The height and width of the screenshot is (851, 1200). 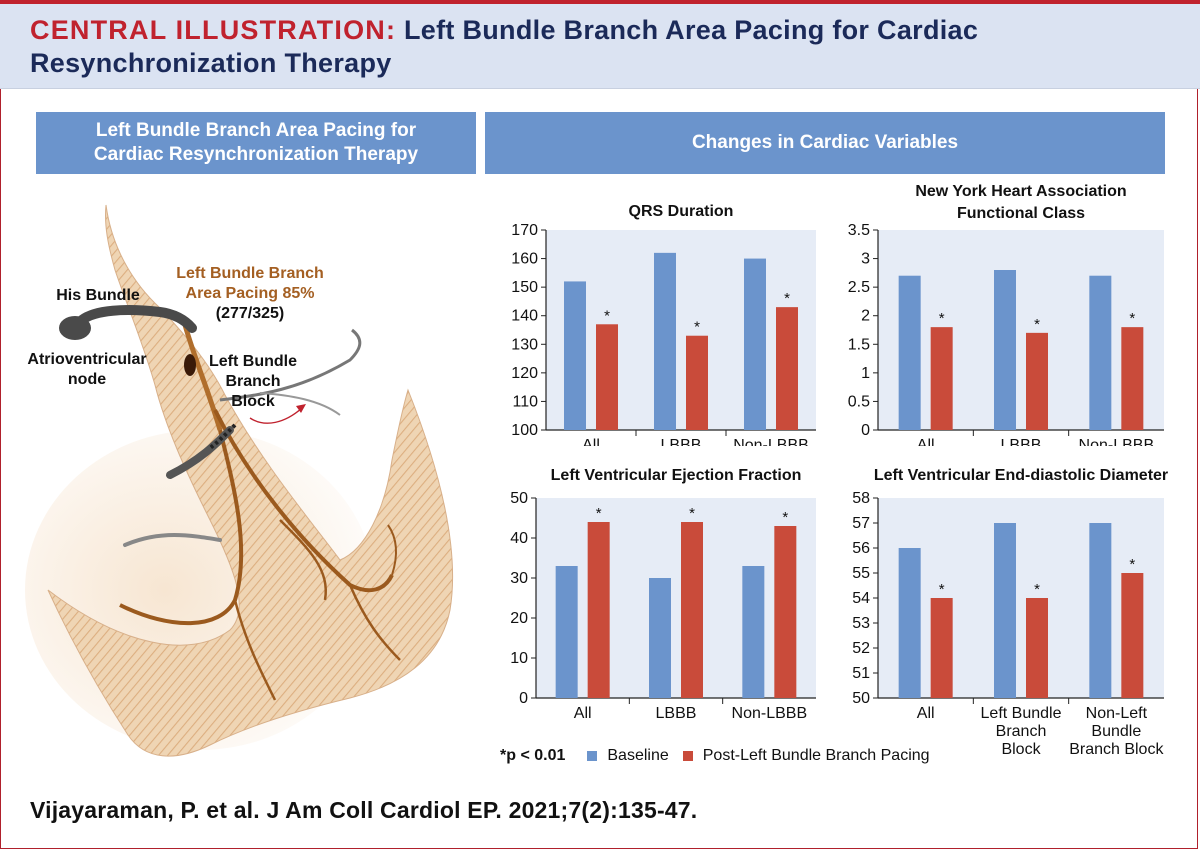 I want to click on x-tick-label: Left Bundle, so click(x=1021, y=713).